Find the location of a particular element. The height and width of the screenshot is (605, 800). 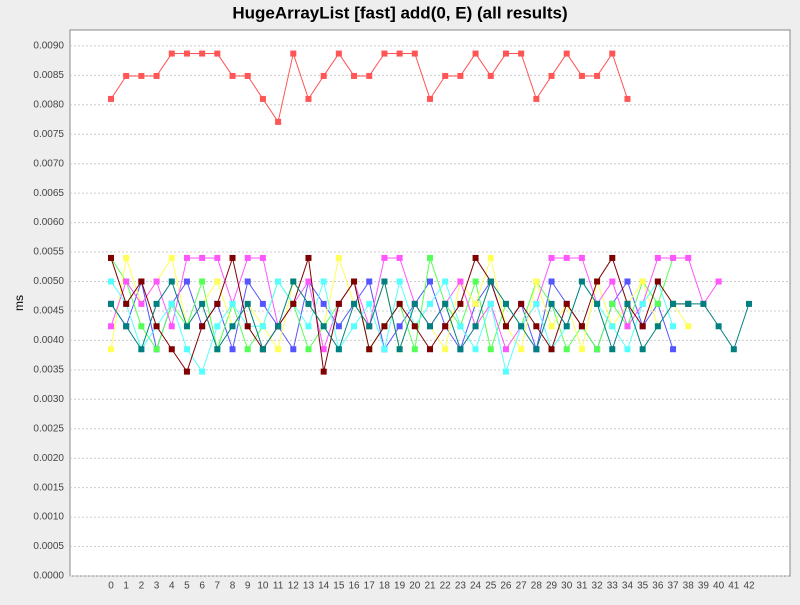

x-tick-label: 0 is located at coordinates (111, 586).